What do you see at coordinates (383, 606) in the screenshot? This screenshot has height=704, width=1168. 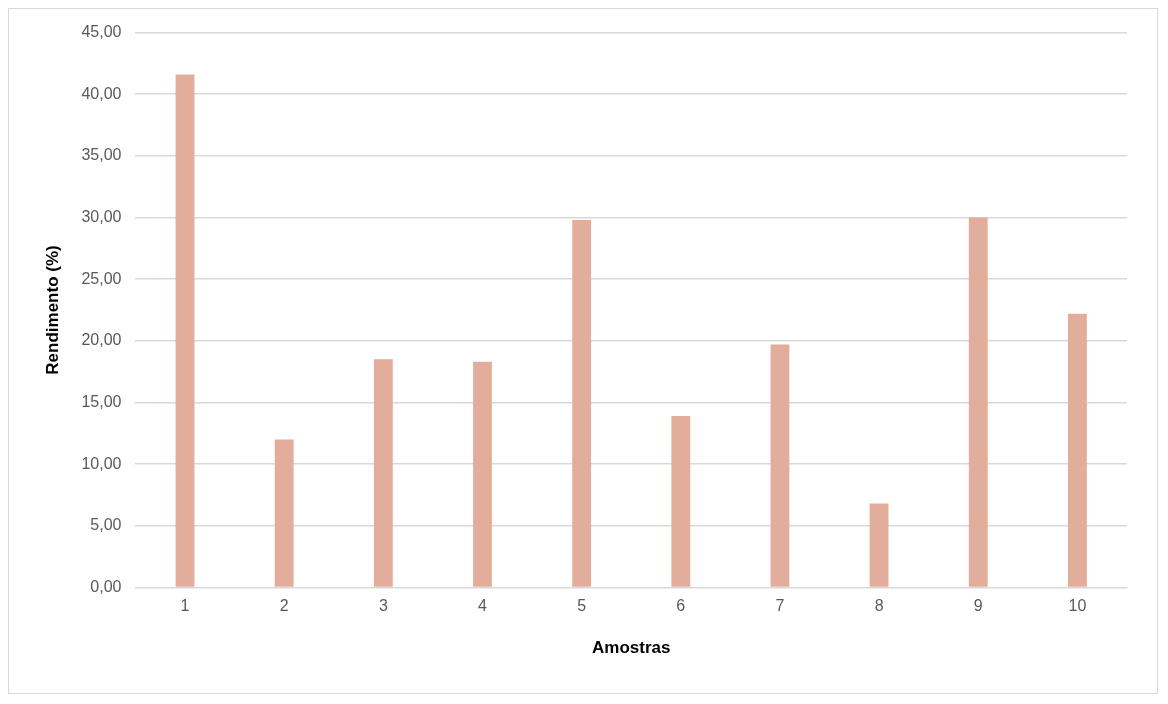 I see `x-tick-label: 3` at bounding box center [383, 606].